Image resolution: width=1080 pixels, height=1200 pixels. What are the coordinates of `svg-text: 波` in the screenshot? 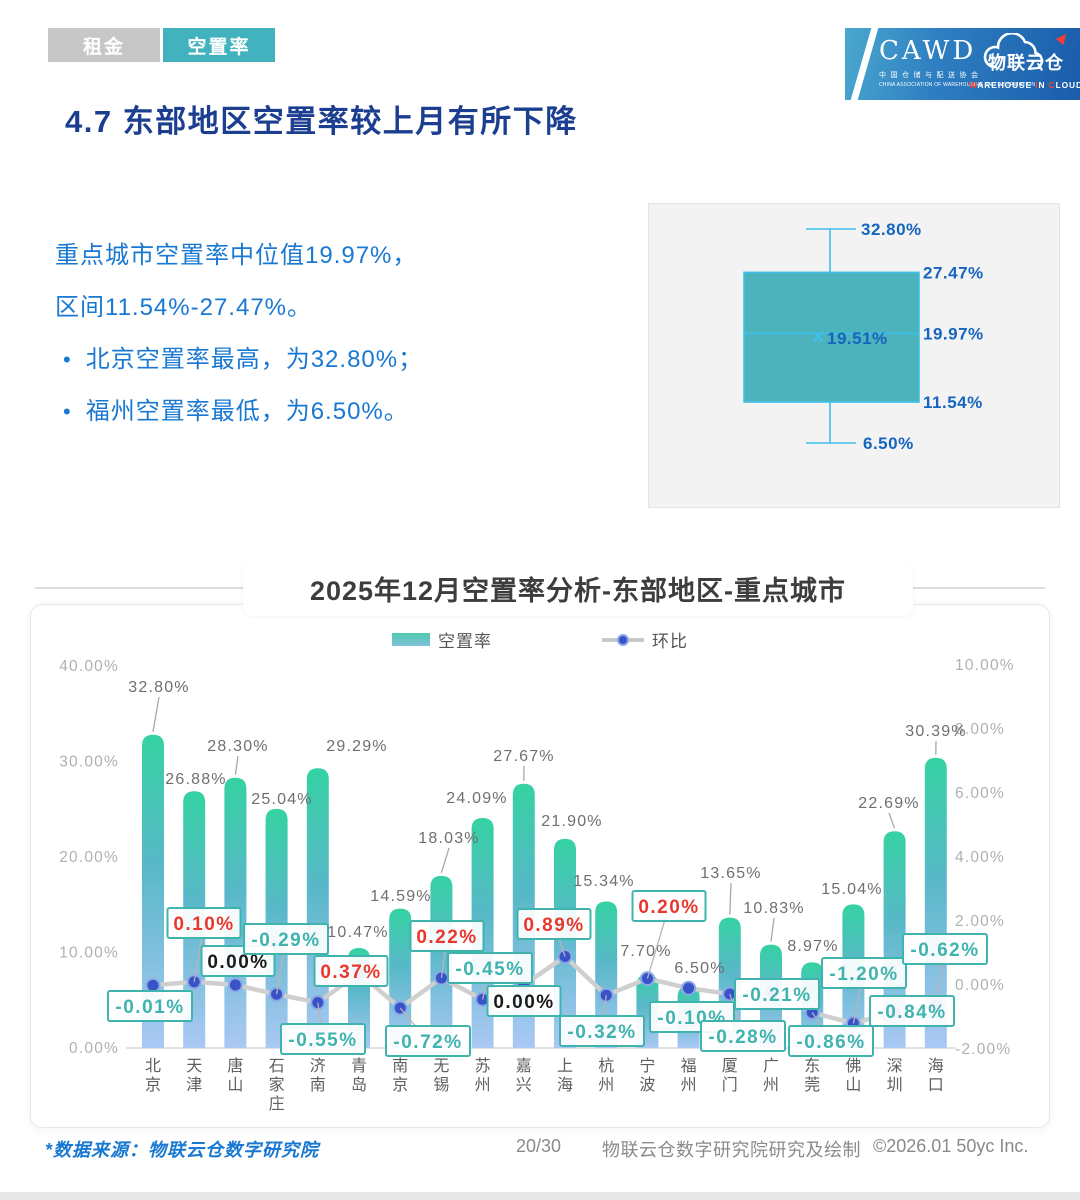 It's located at (647, 1085).